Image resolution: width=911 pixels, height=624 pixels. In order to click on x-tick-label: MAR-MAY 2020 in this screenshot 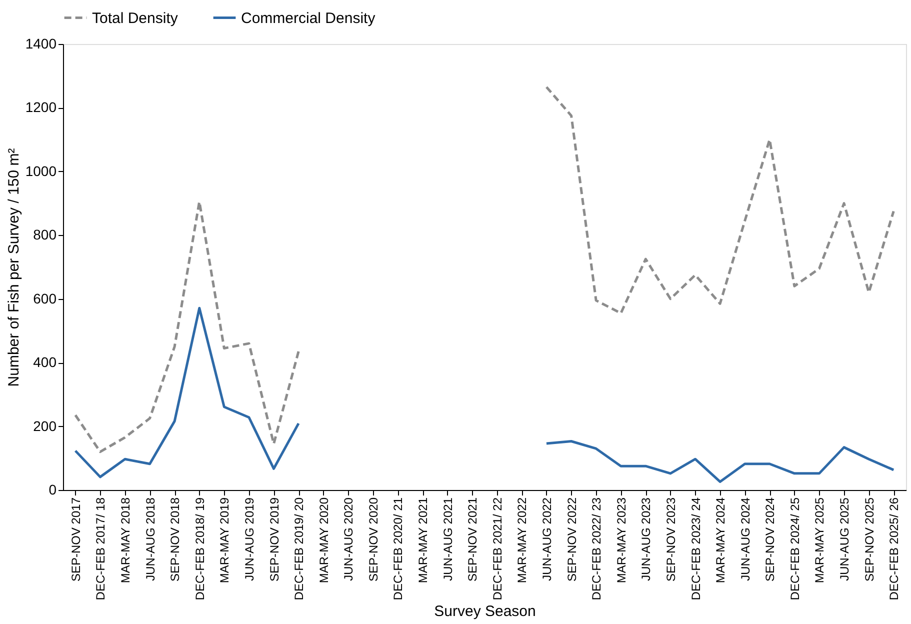, I will do `click(323, 540)`.